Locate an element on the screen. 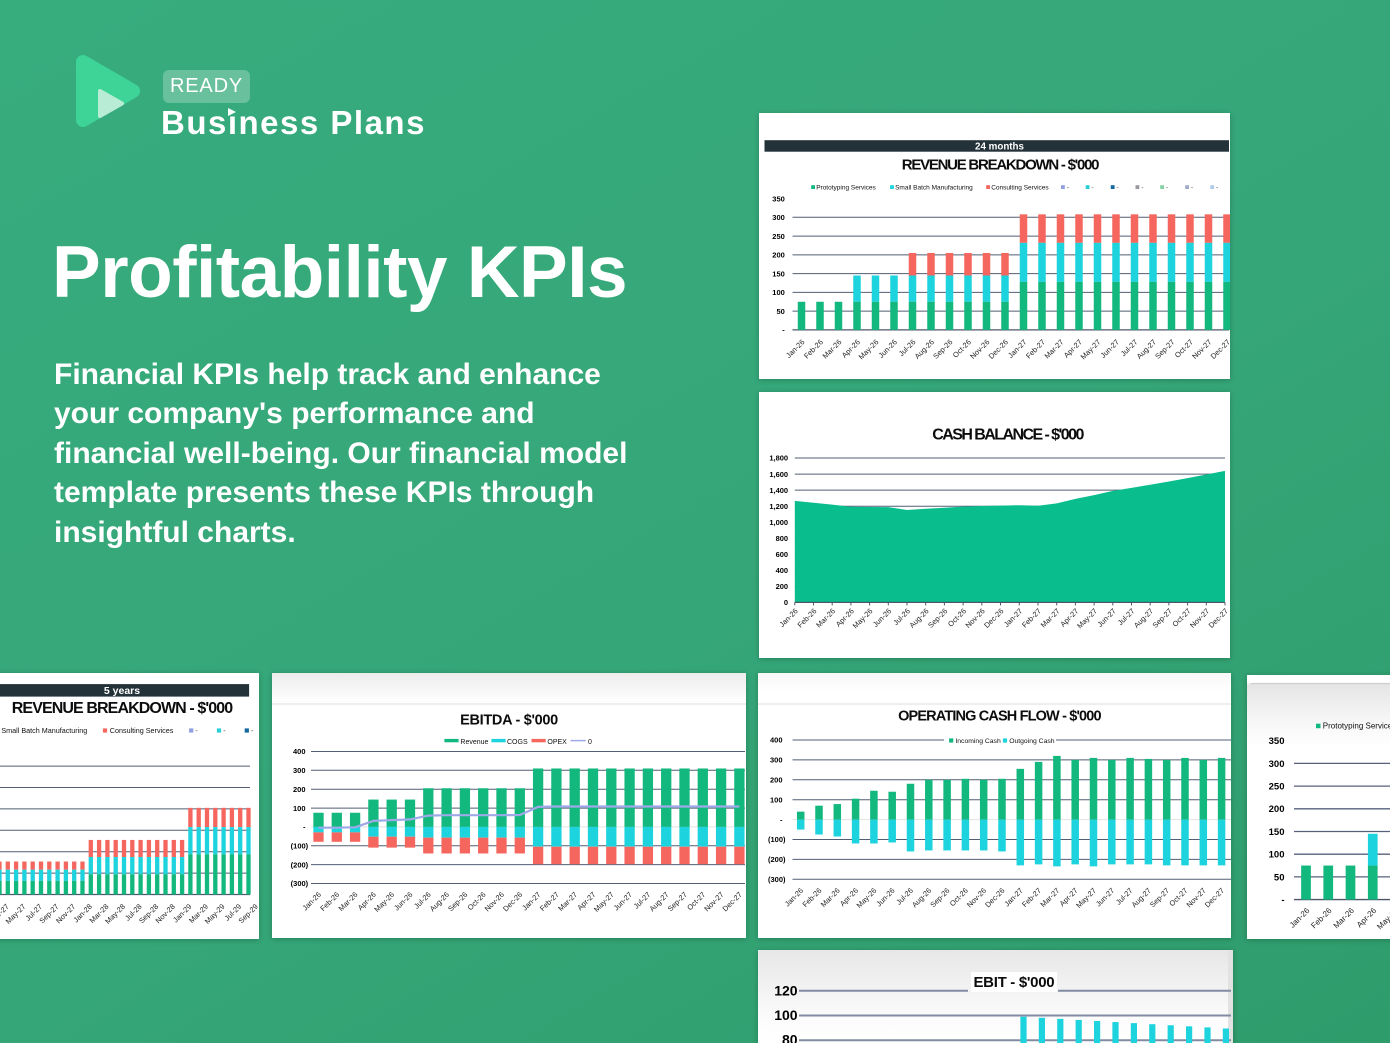 The image size is (1390, 1043). svg-text: 80 is located at coordinates (790, 1037).